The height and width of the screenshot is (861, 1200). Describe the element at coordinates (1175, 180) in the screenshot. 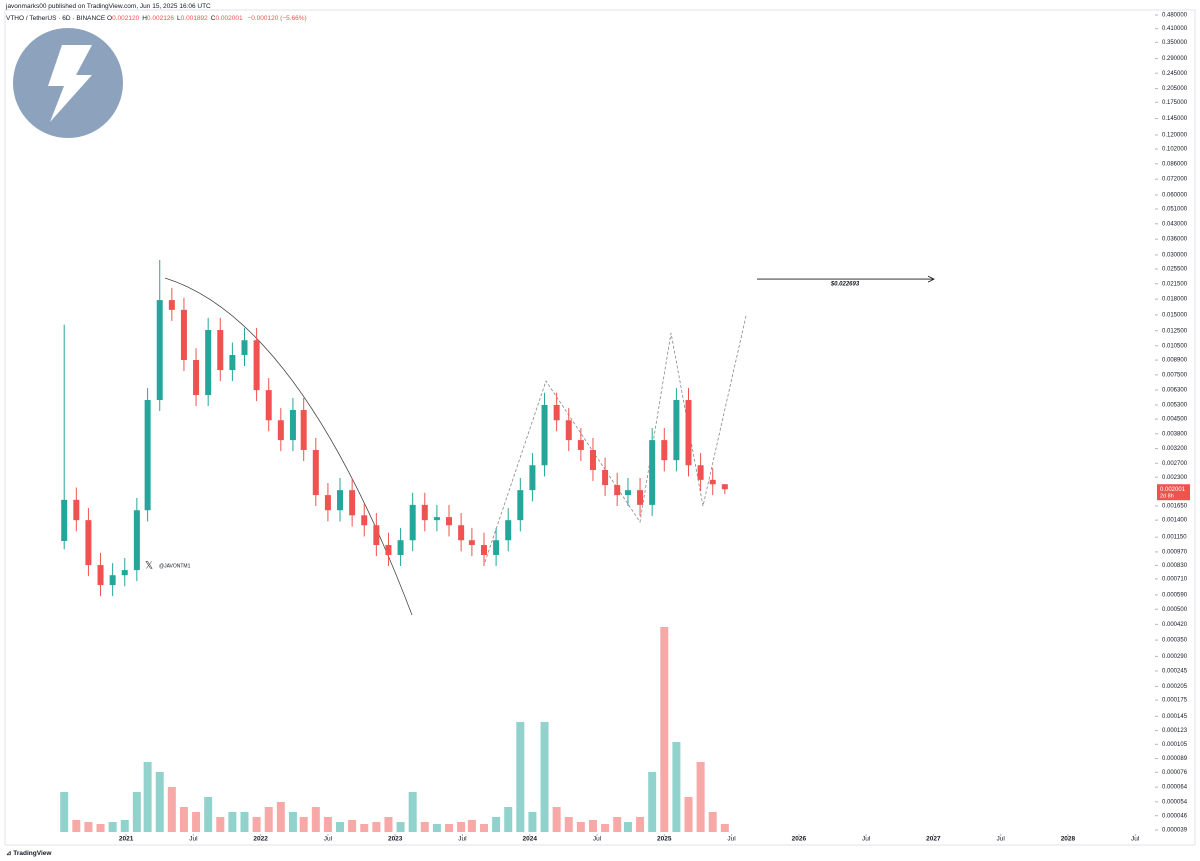

I see `y-tick-label: 0.072000` at that location.